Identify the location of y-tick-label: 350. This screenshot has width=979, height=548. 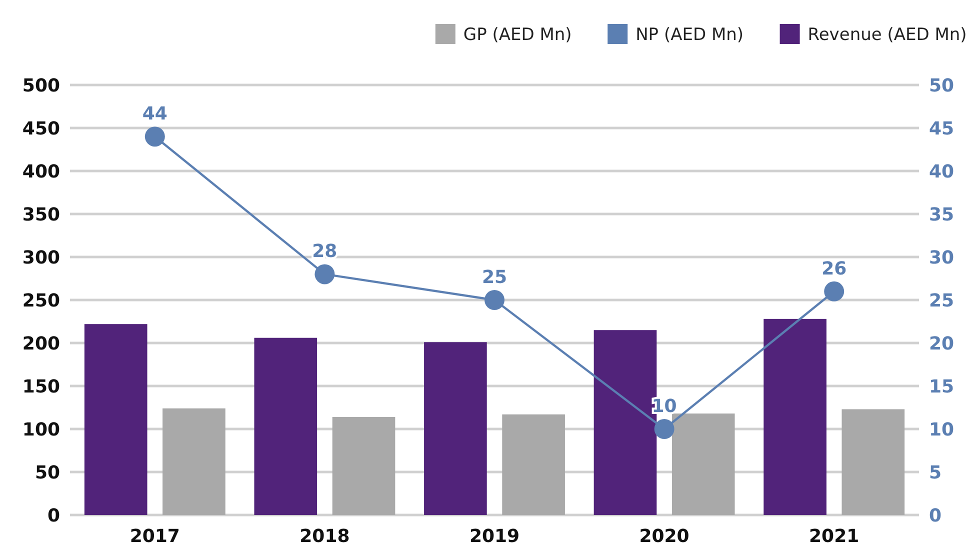
(41, 215).